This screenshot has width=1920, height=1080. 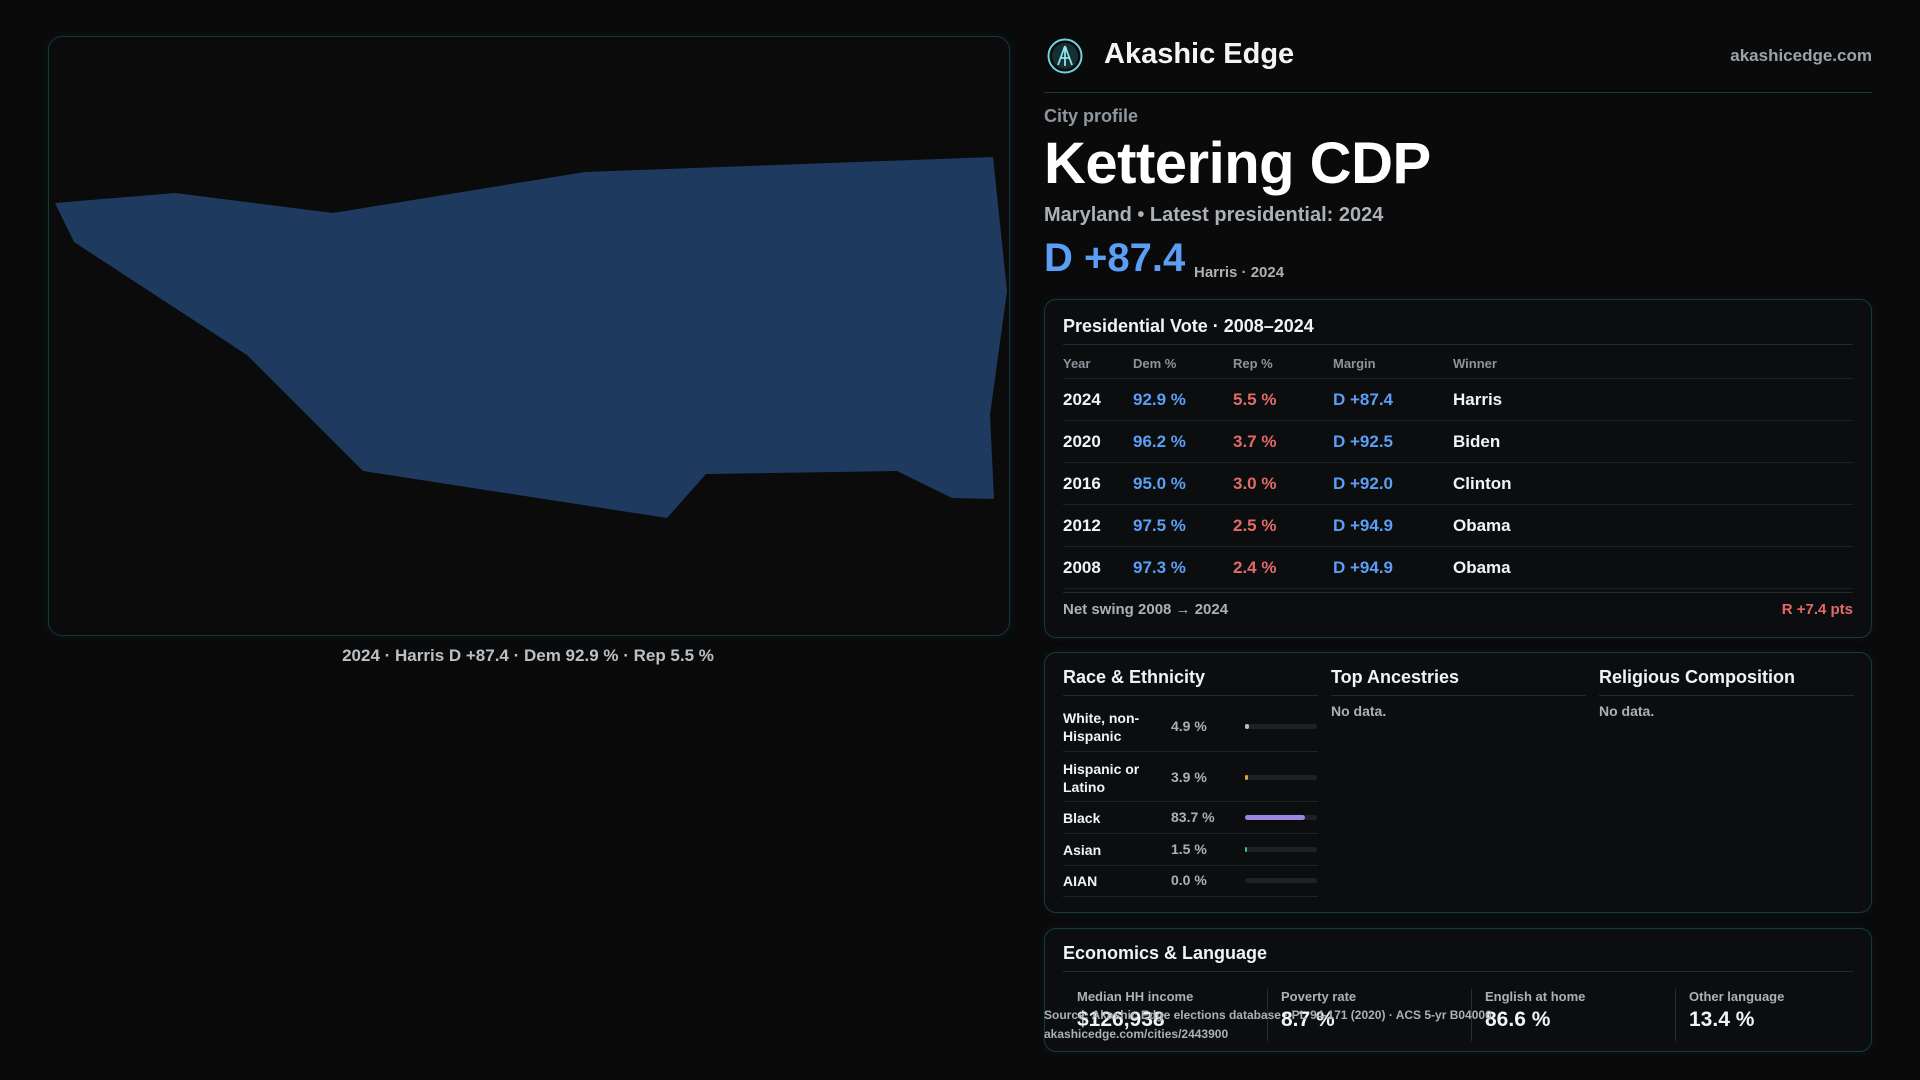 I want to click on cell-margin: D +92.5, so click(x=1393, y=441).